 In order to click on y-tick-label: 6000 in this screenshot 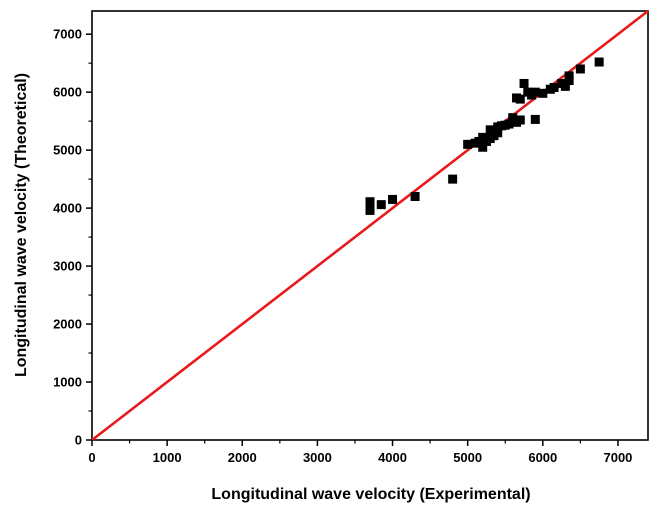, I will do `click(67, 92)`.